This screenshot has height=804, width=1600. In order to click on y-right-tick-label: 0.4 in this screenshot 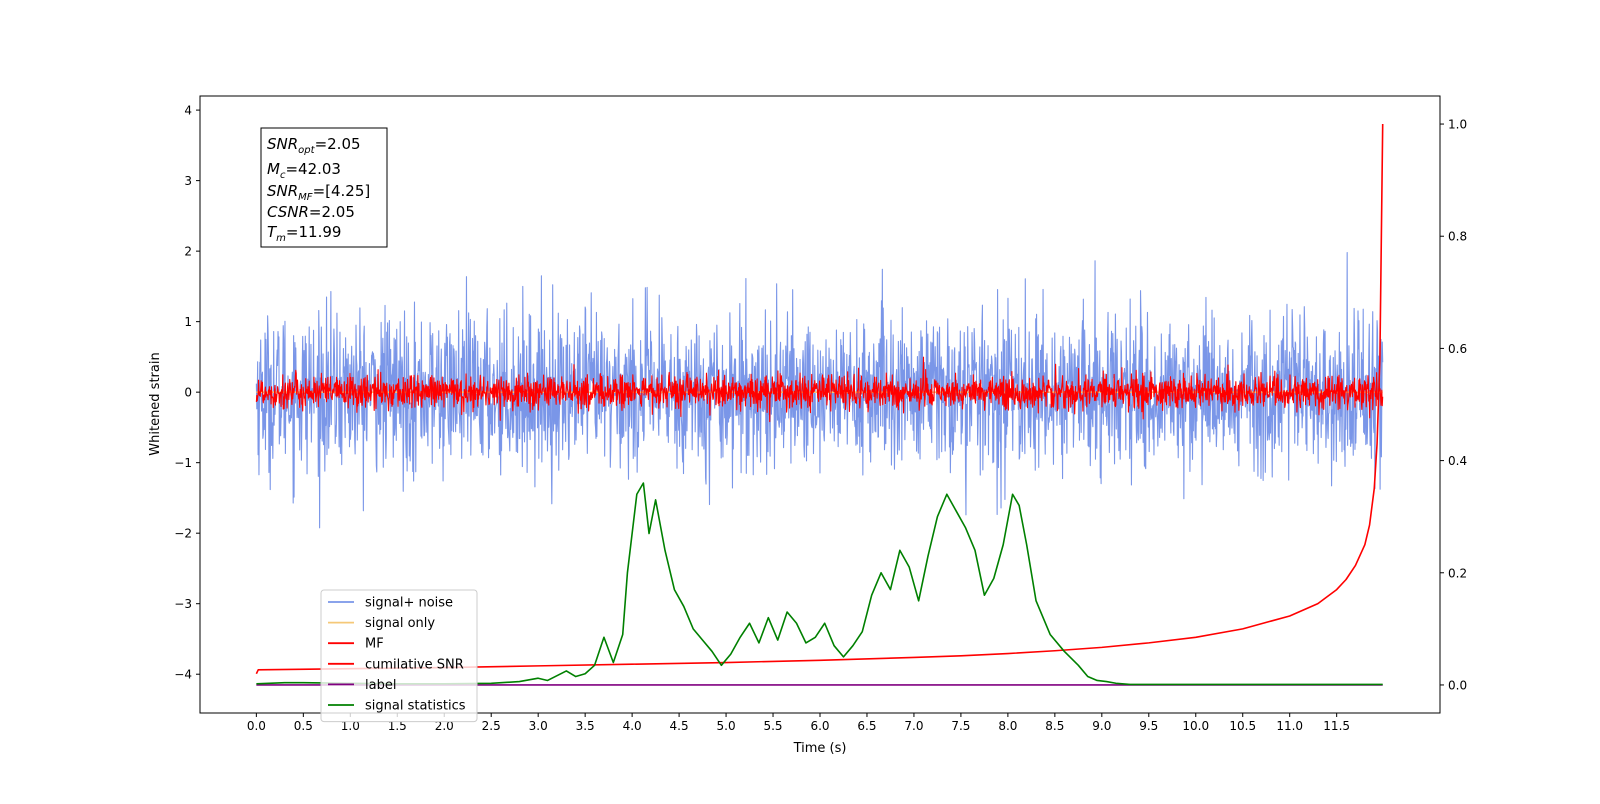, I will do `click(1457, 461)`.